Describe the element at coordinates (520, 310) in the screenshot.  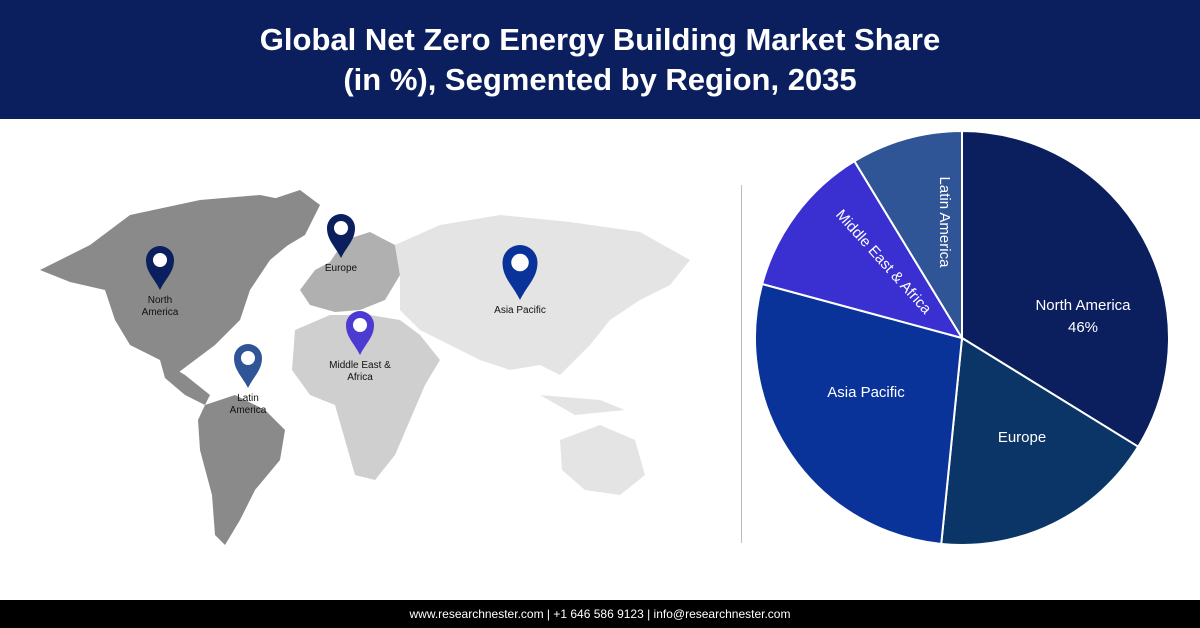
I see `pin-label: Asia Pacific` at that location.